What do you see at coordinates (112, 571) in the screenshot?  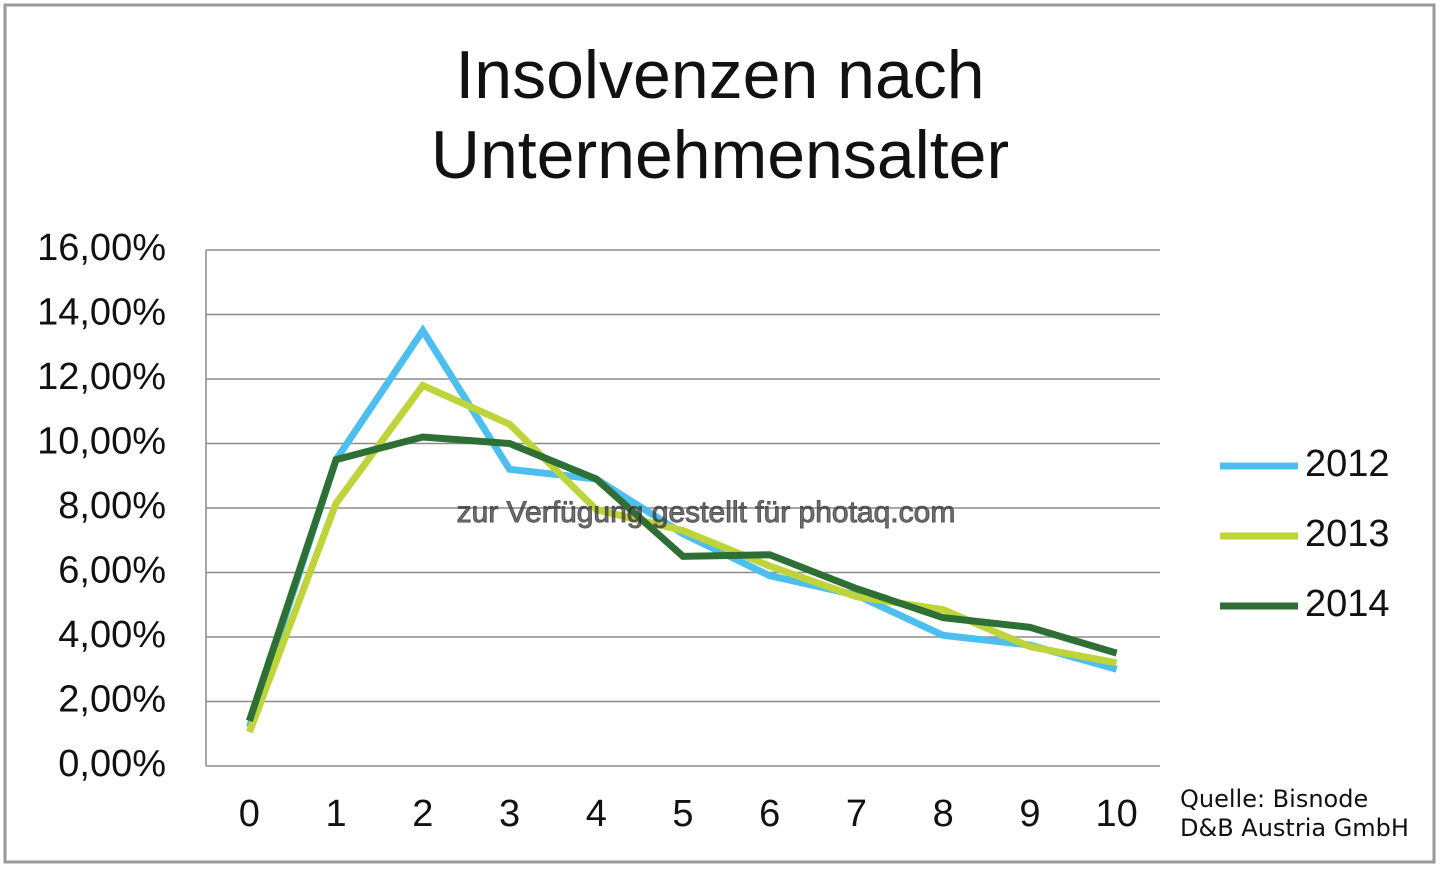 I see `y-tick-label: 6,00%` at bounding box center [112, 571].